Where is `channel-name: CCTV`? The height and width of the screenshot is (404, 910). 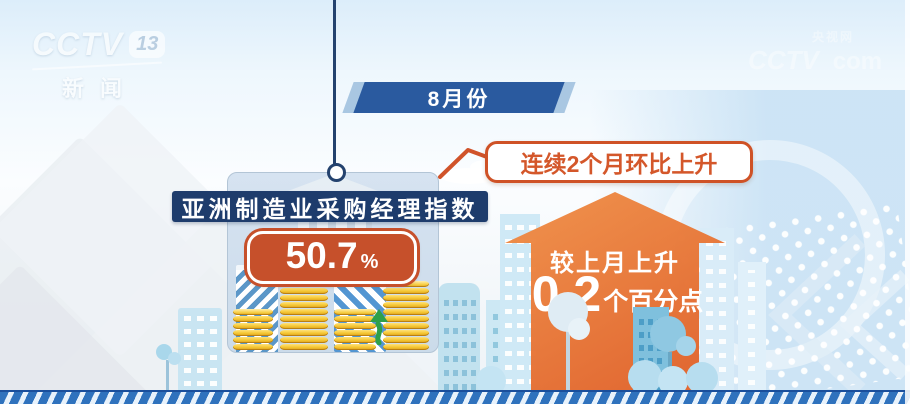
channel-name: CCTV is located at coordinates (78, 44).